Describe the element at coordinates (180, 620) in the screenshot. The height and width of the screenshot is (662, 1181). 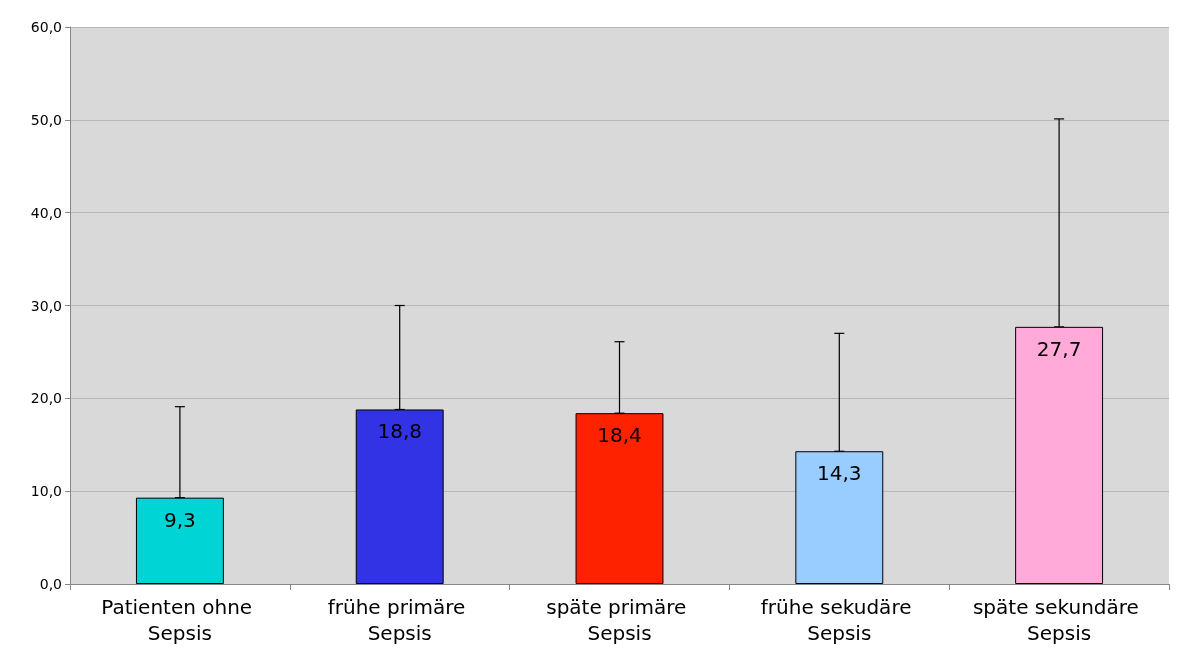
I see `x-tick-label: Patienten ohne Sepsis` at that location.